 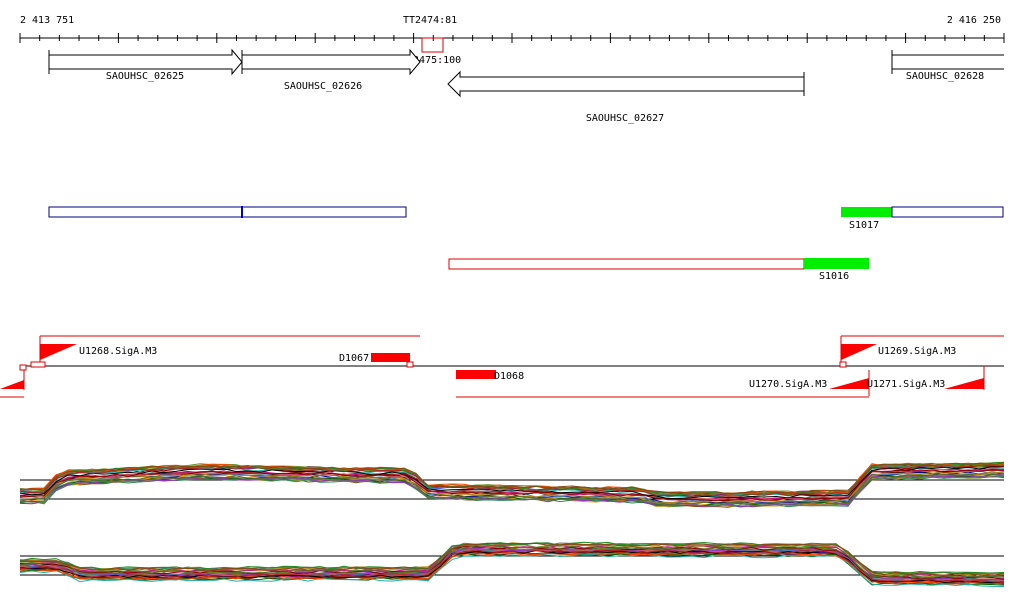 I want to click on gene-saouhsc-02627: SAOUHSC_02627, so click(x=626, y=97).